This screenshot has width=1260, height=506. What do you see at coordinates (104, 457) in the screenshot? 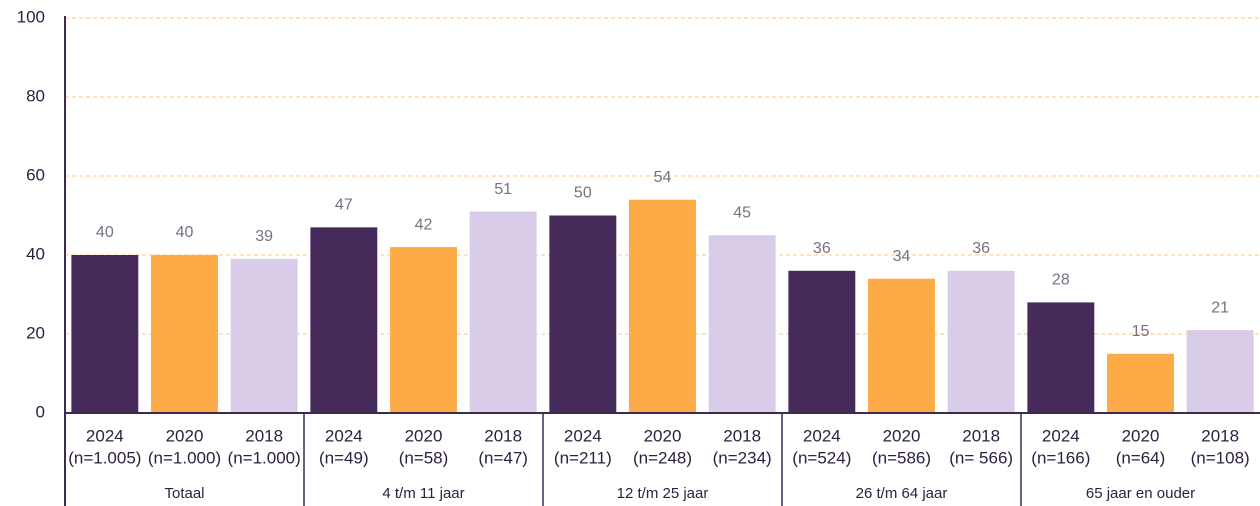
I see `bar-n-label: (n=1.005)` at bounding box center [104, 457].